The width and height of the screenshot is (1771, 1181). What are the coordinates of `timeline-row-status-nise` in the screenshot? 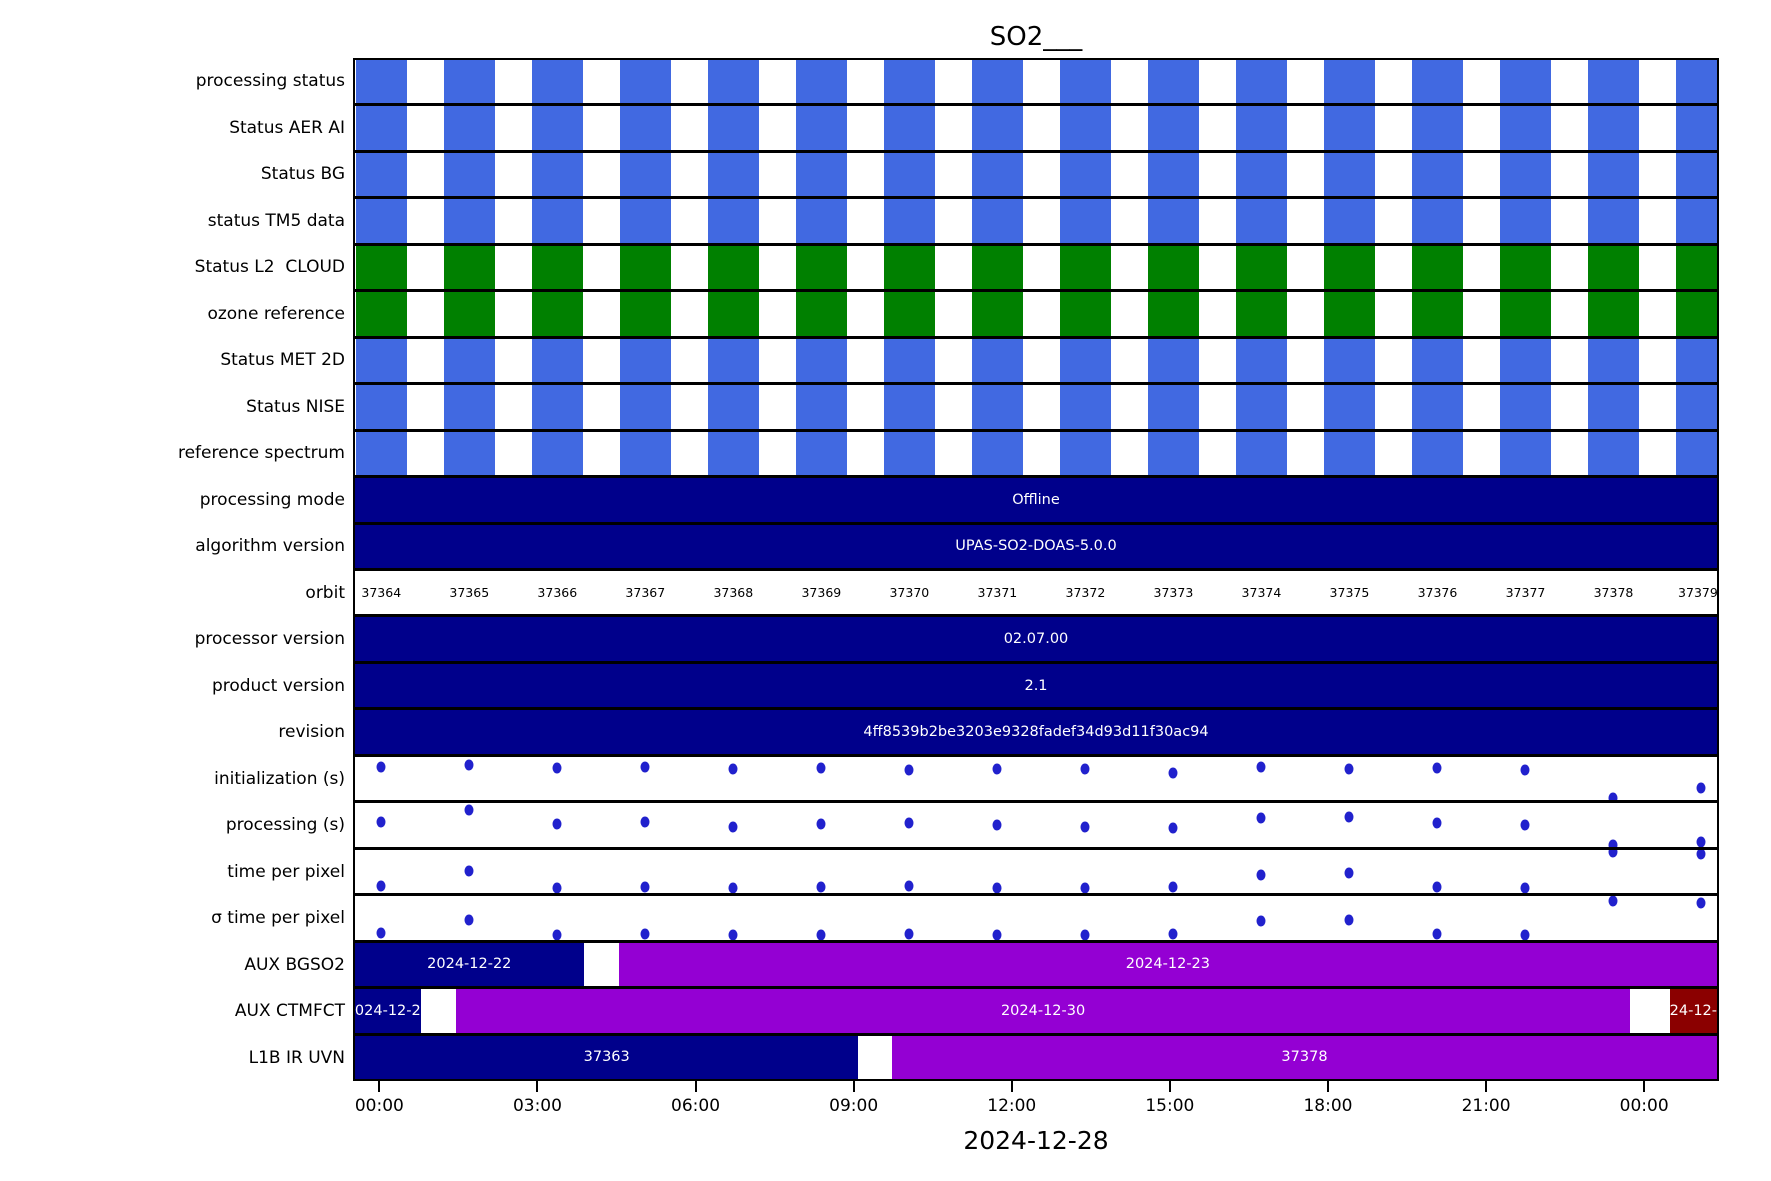 It's located at (1036, 407).